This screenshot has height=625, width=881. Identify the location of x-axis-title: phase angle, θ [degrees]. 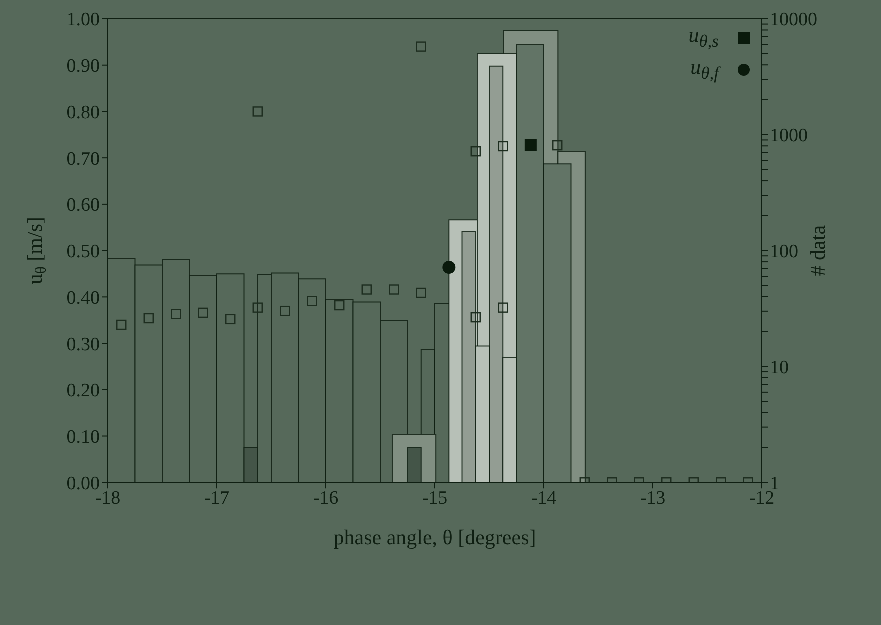
(435, 538).